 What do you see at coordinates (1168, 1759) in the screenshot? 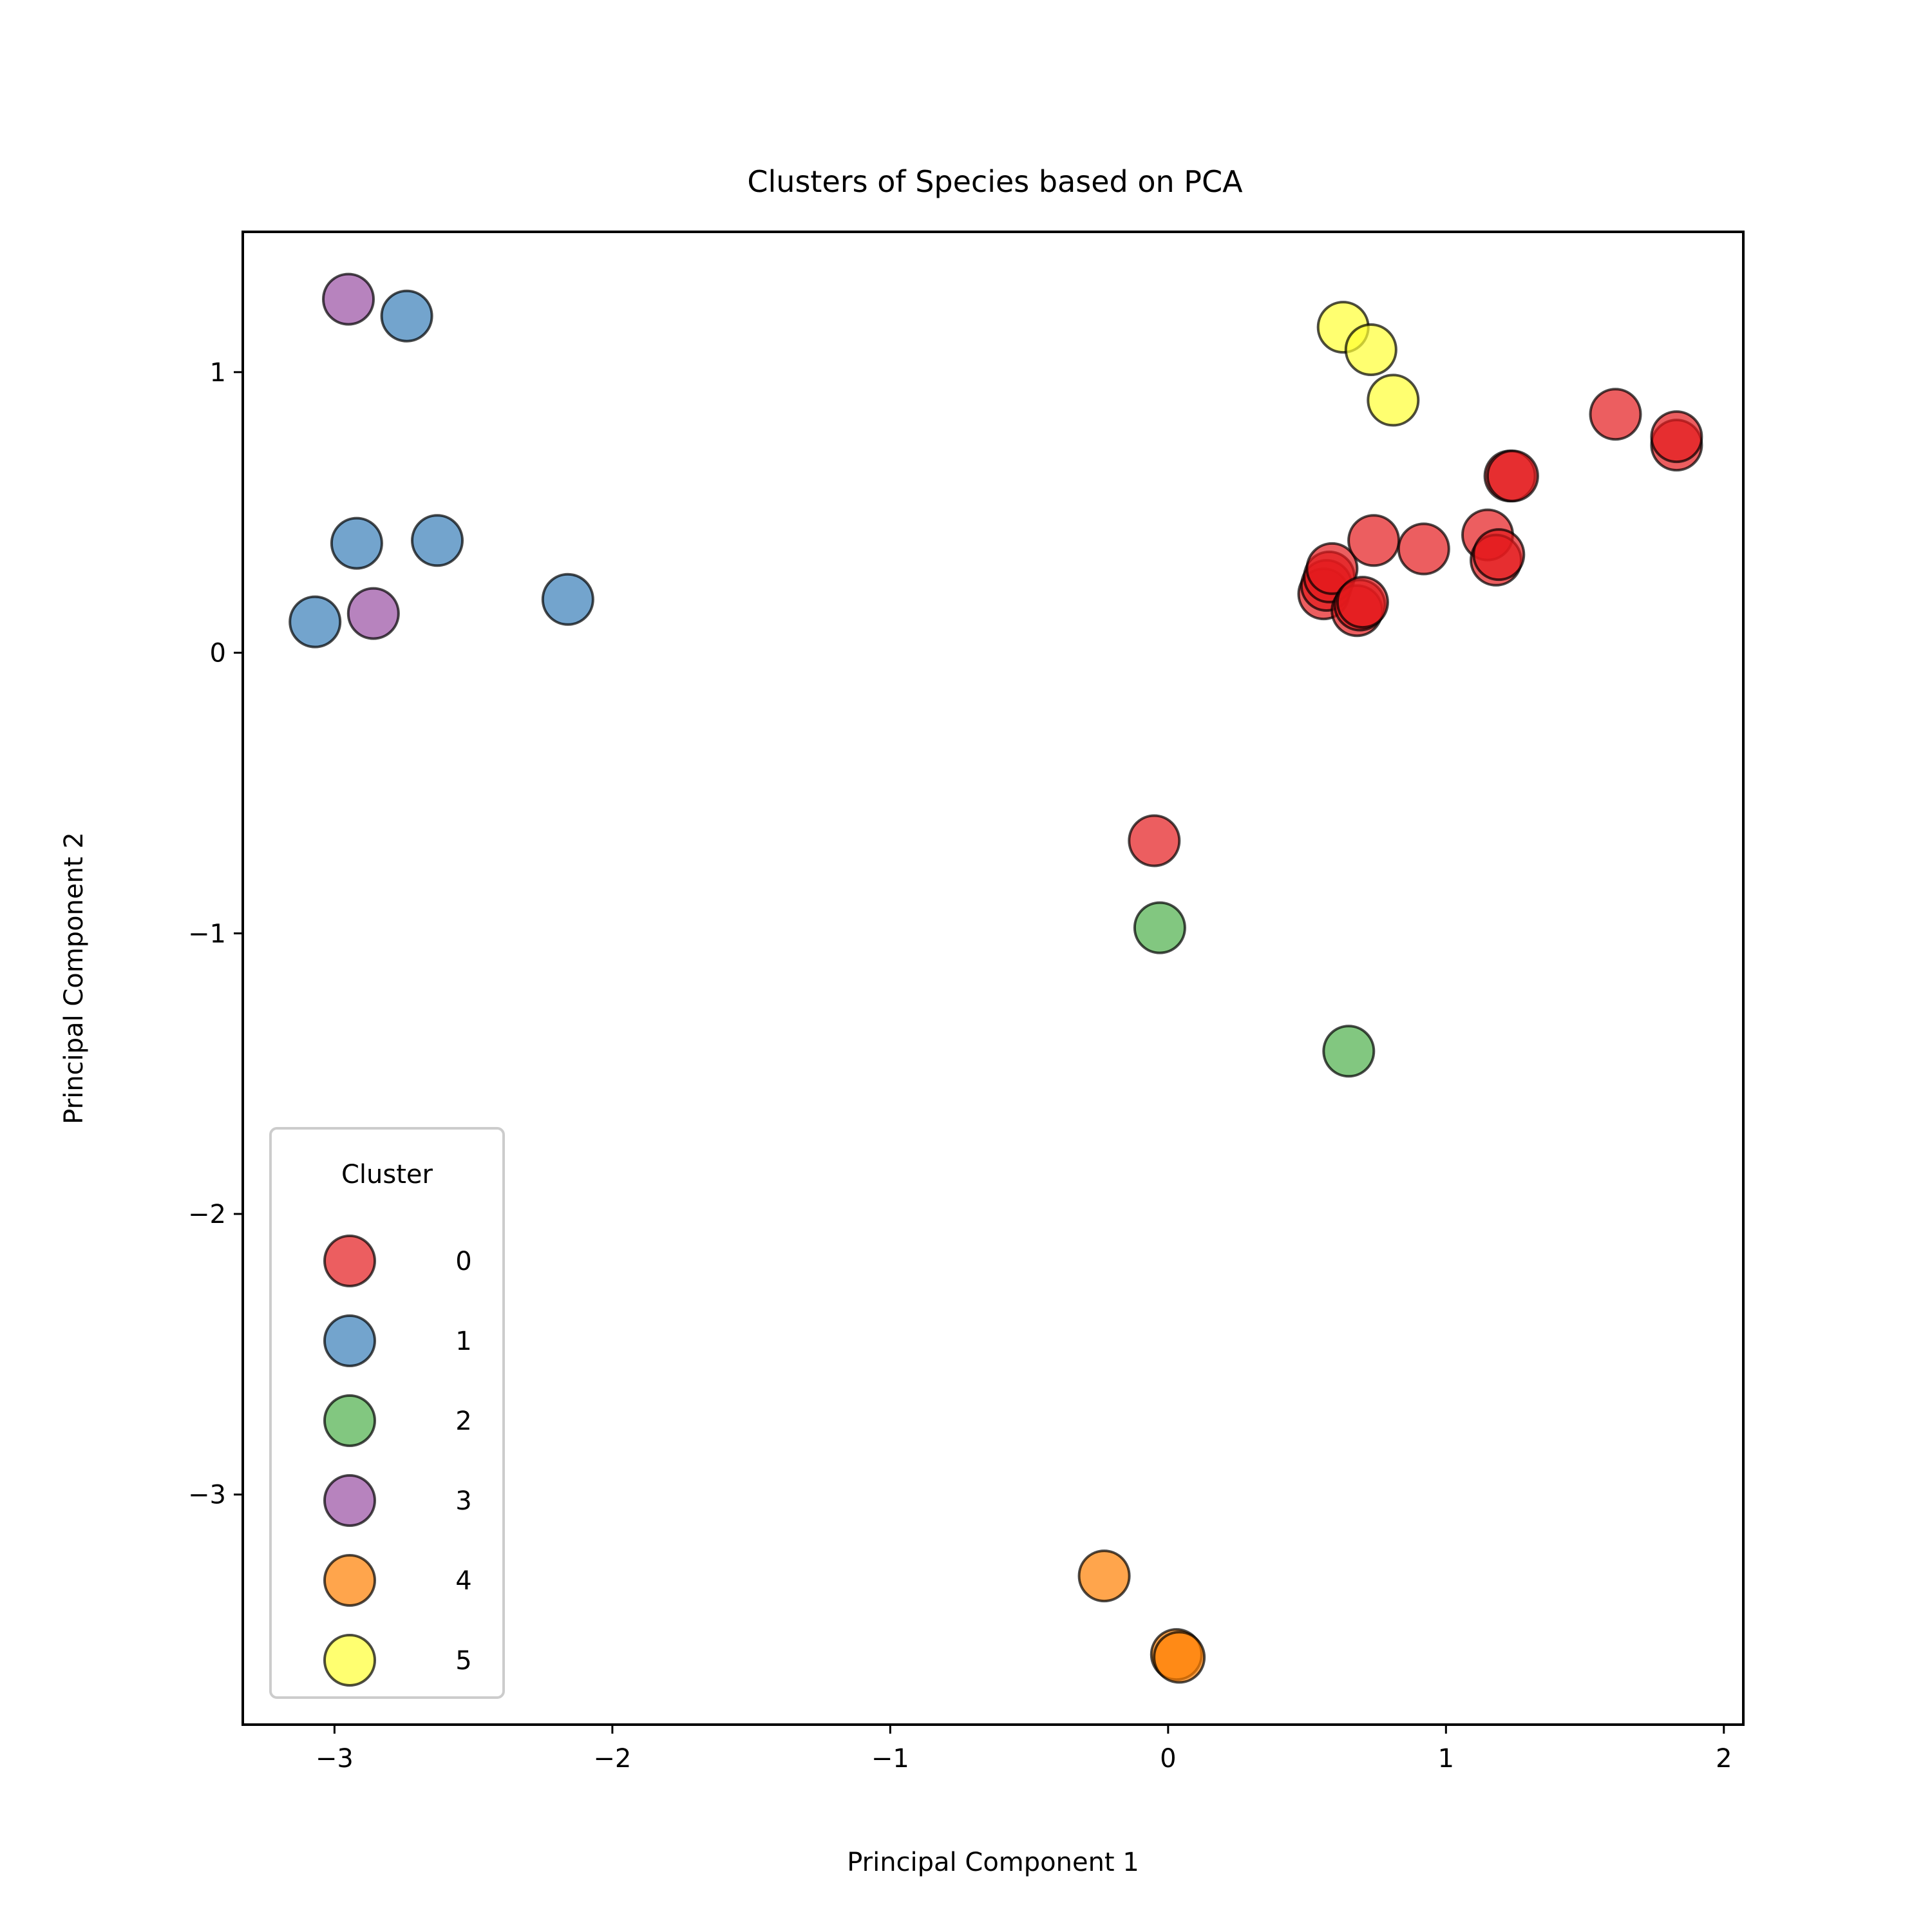
I see `x-tick-label: 0` at bounding box center [1168, 1759].